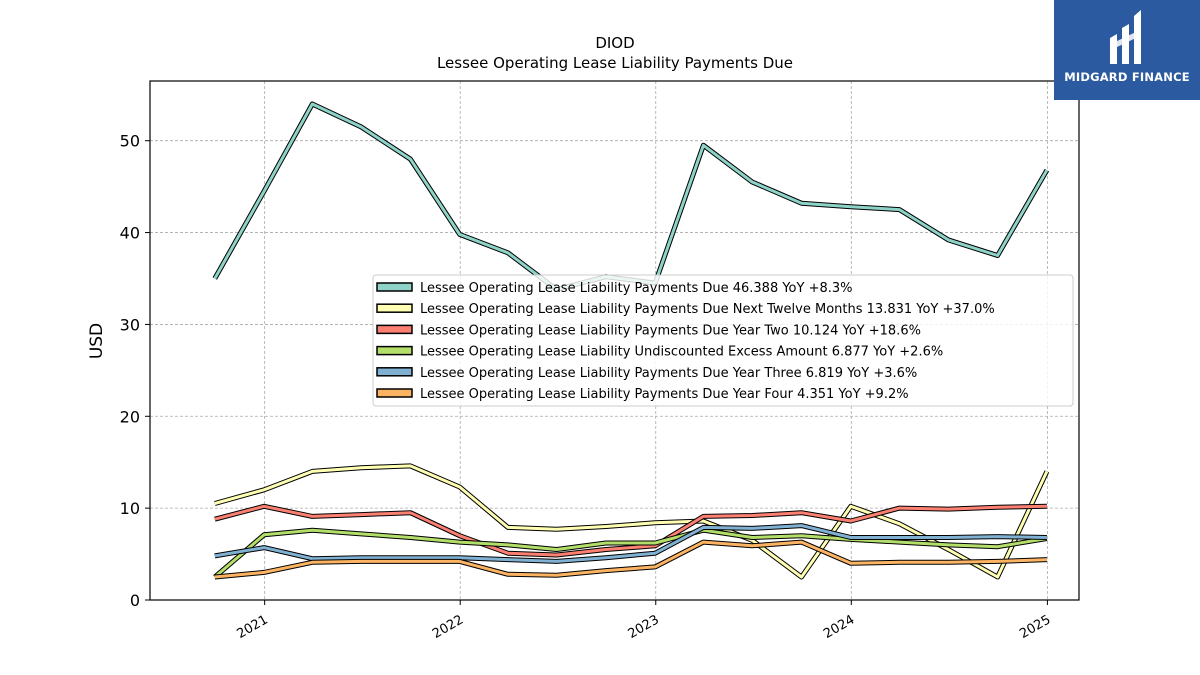 The height and width of the screenshot is (675, 1200). Describe the element at coordinates (135, 600) in the screenshot. I see `y-tick-label: 0` at that location.